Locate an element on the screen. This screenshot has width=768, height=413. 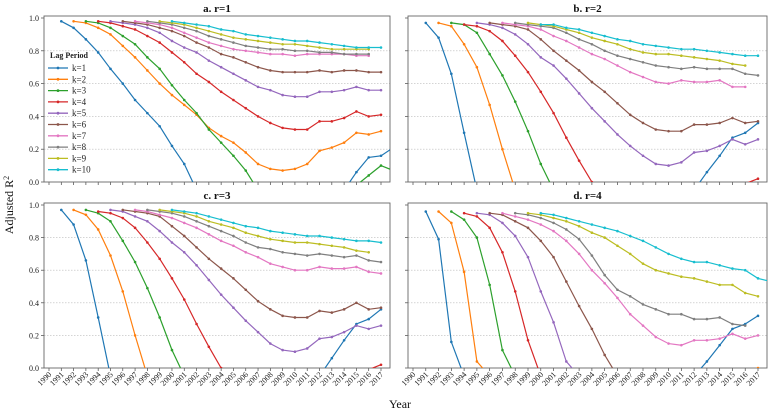
y-tick-label: 0.4 is located at coordinates (34, 303).